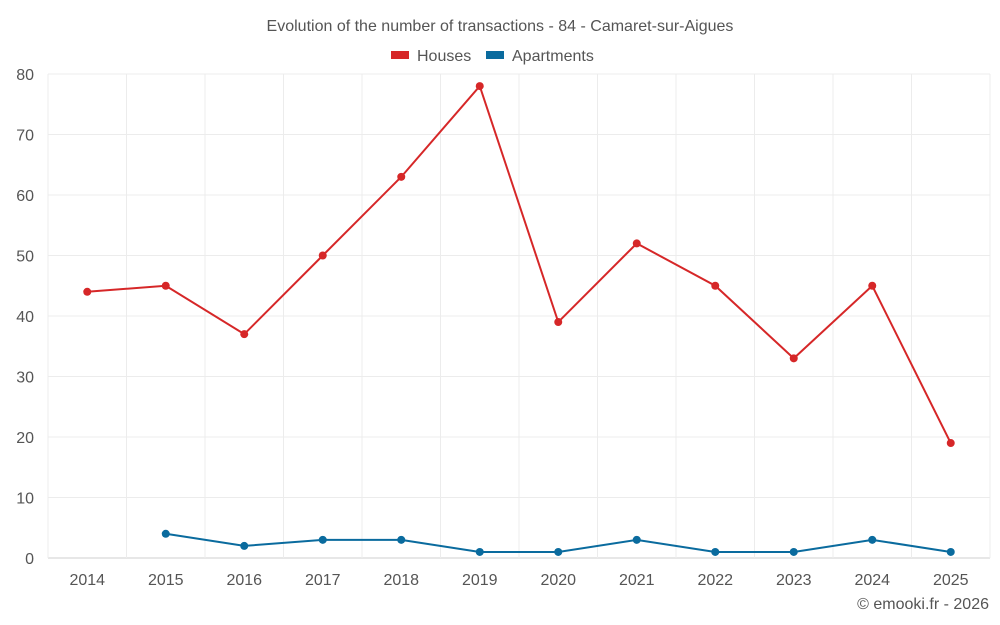  What do you see at coordinates (25, 75) in the screenshot?
I see `y-tick-label: 80` at bounding box center [25, 75].